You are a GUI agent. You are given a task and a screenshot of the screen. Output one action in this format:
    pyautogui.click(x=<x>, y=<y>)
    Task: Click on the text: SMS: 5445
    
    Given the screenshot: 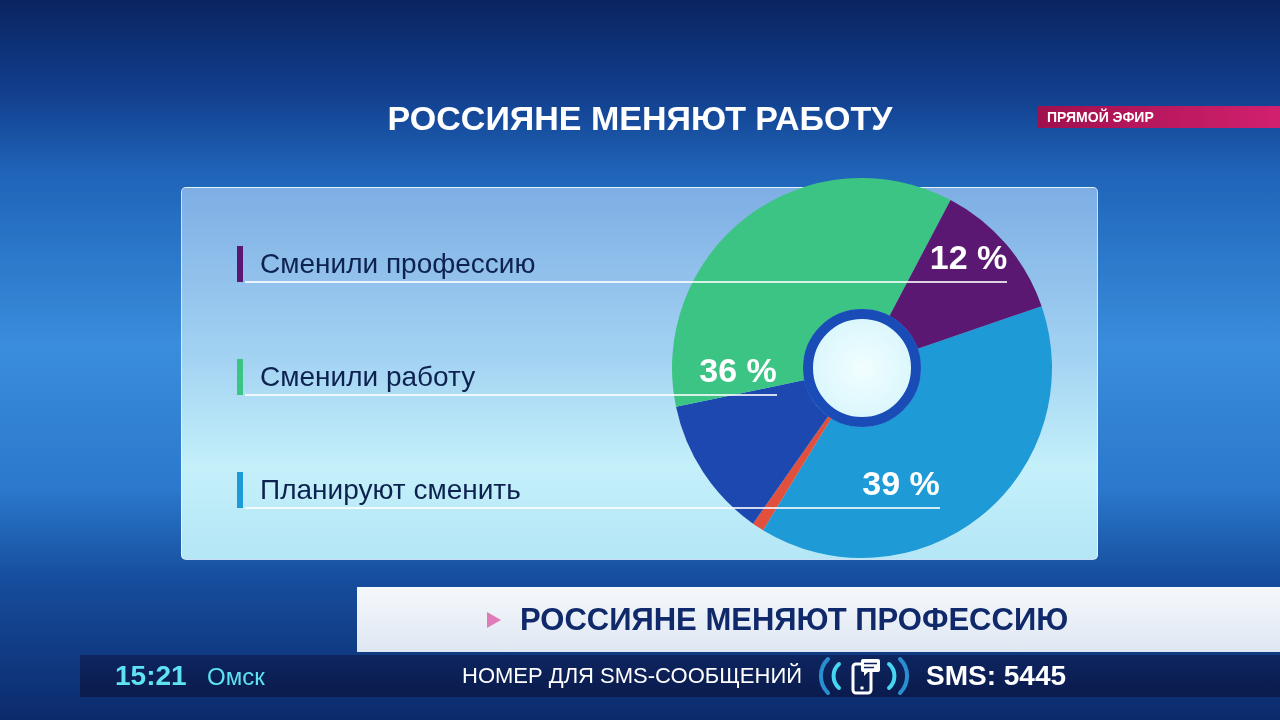 What is the action you would take?
    pyautogui.click(x=996, y=675)
    